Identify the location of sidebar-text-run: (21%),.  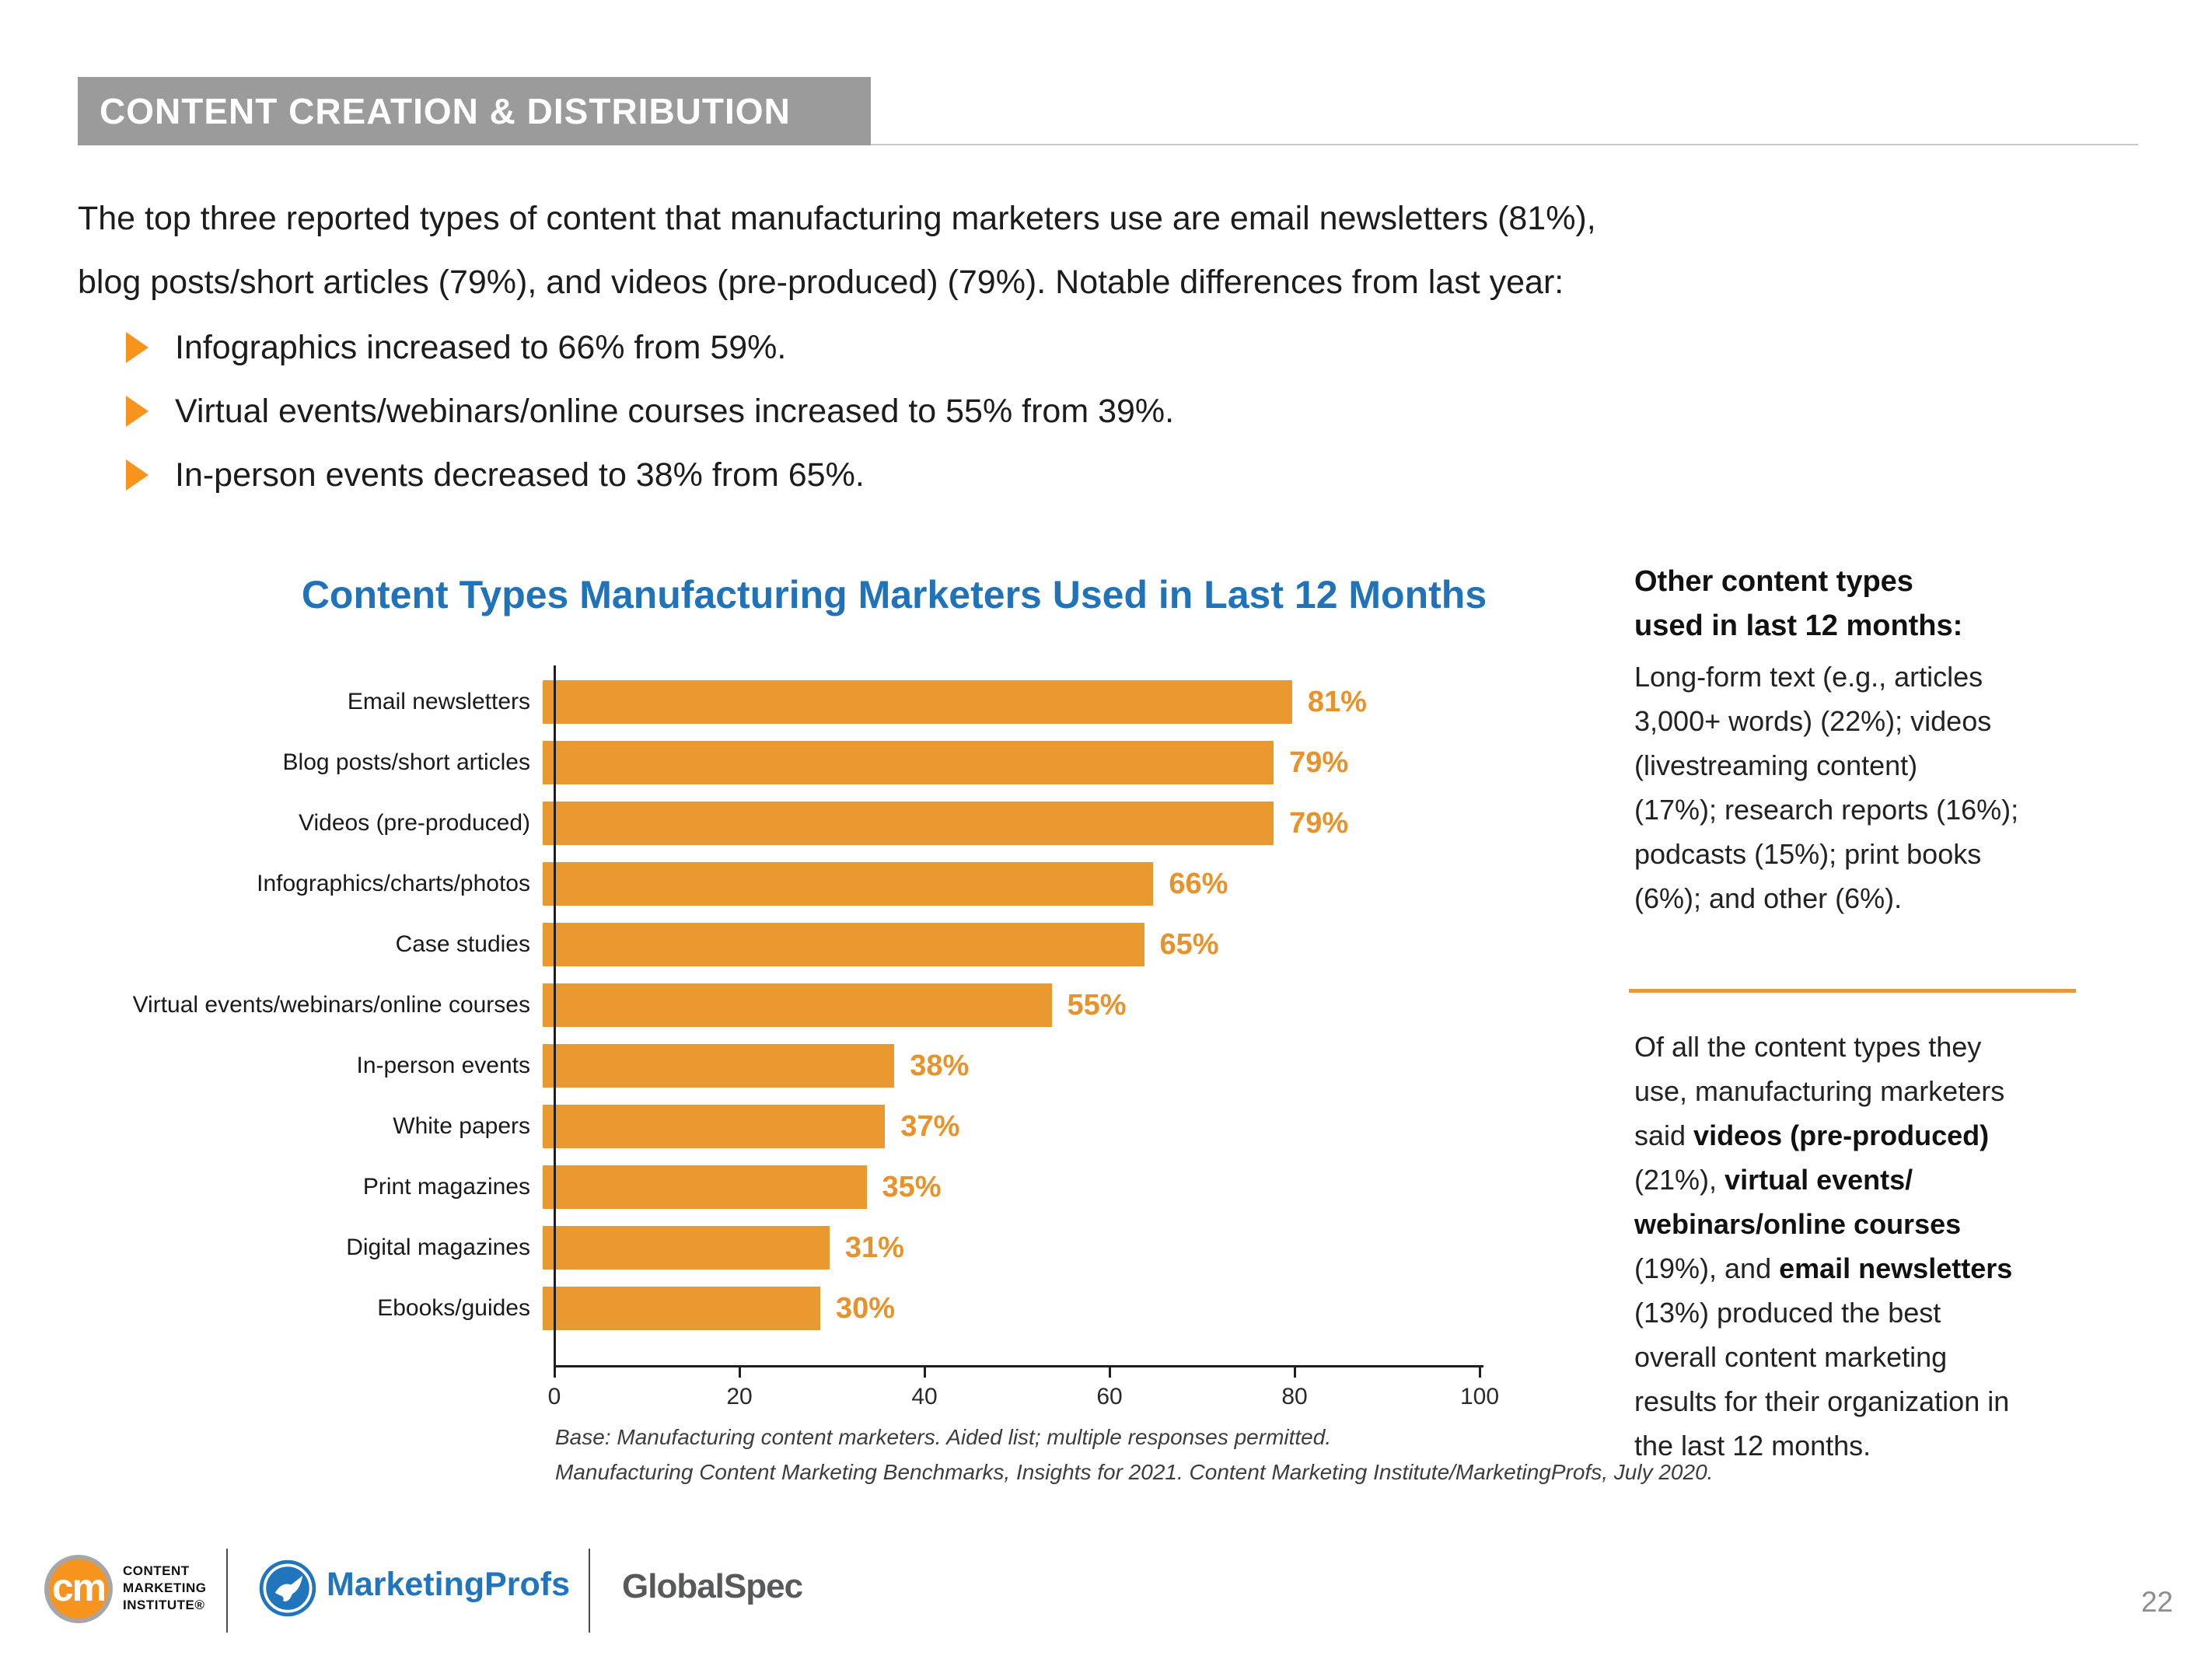
(1679, 1180).